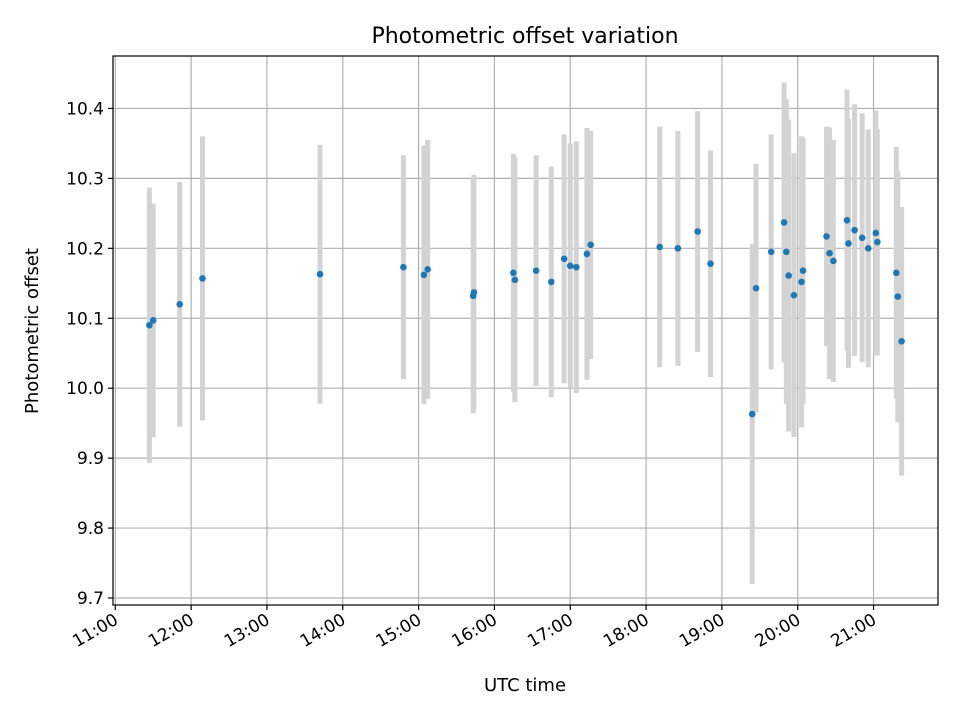 The image size is (960, 720). Describe the element at coordinates (85, 179) in the screenshot. I see `y-tick-label: 10.3` at that location.